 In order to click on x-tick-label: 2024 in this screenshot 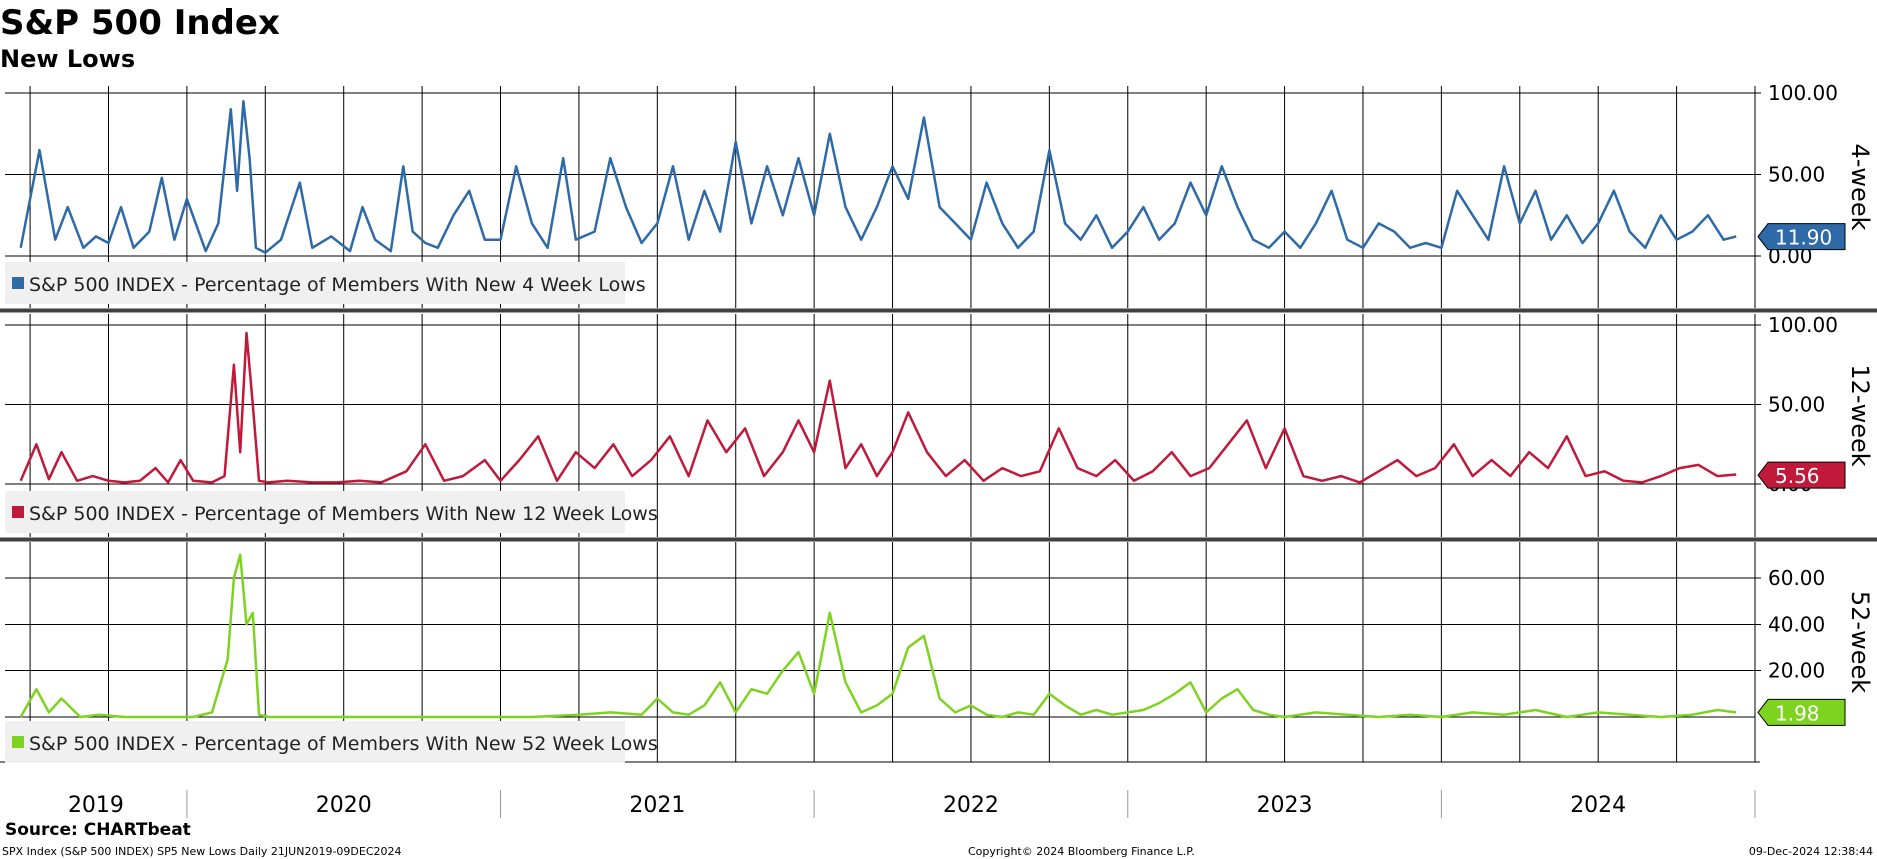, I will do `click(1598, 805)`.